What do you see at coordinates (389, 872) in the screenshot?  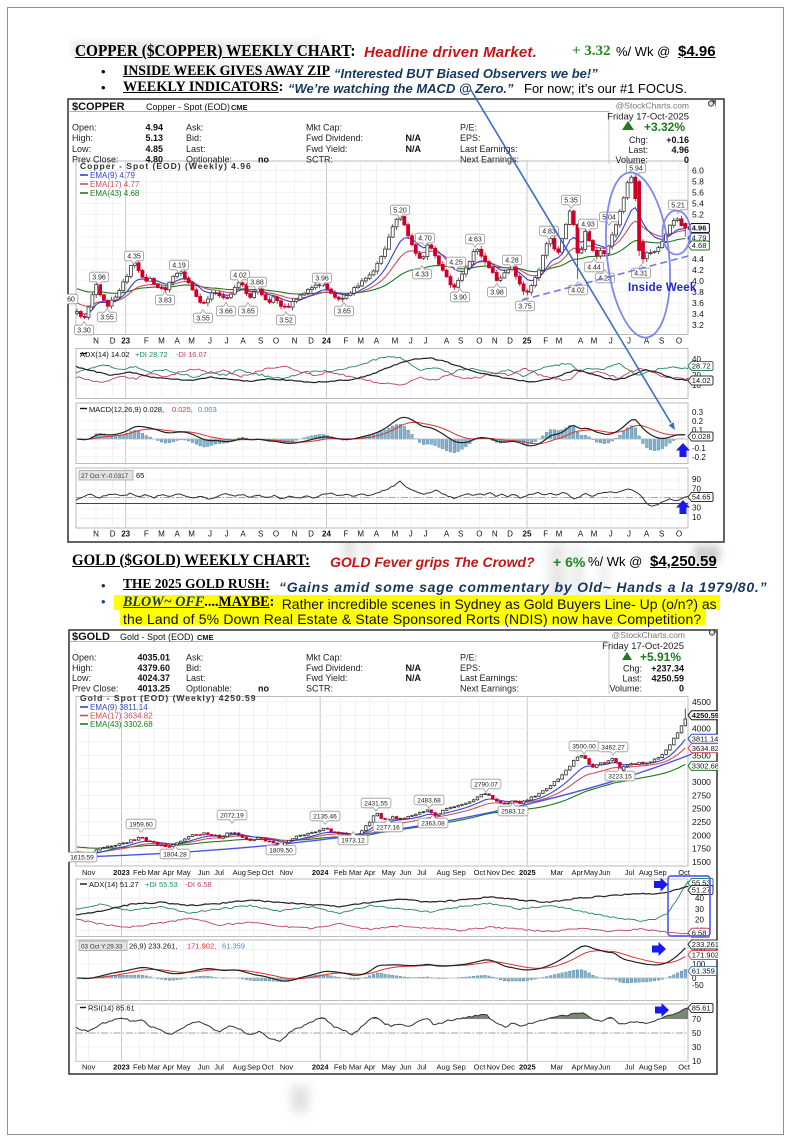 I see `svg-text: May` at bounding box center [389, 872].